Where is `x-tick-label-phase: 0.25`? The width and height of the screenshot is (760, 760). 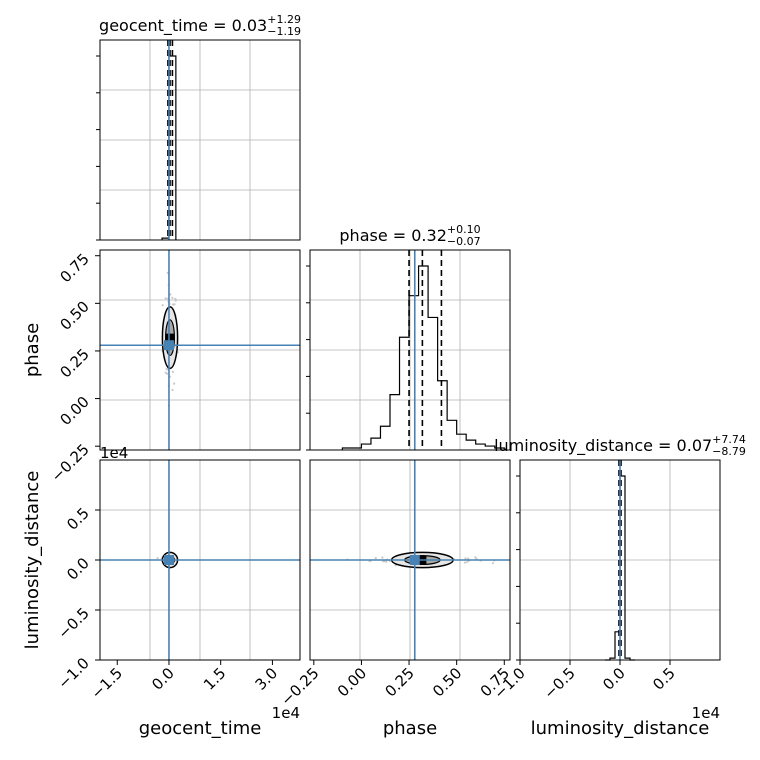
x-tick-label-phase: 0.25 is located at coordinates (400, 682).